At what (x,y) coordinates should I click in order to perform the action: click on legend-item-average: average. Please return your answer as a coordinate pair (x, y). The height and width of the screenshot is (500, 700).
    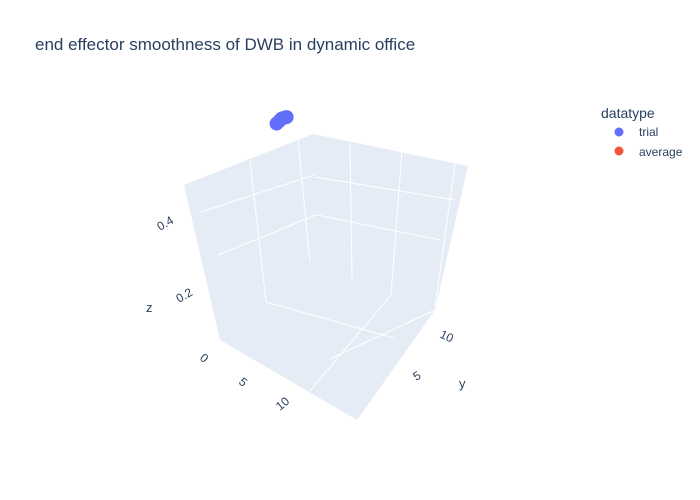
    Looking at the image, I should click on (648, 152).